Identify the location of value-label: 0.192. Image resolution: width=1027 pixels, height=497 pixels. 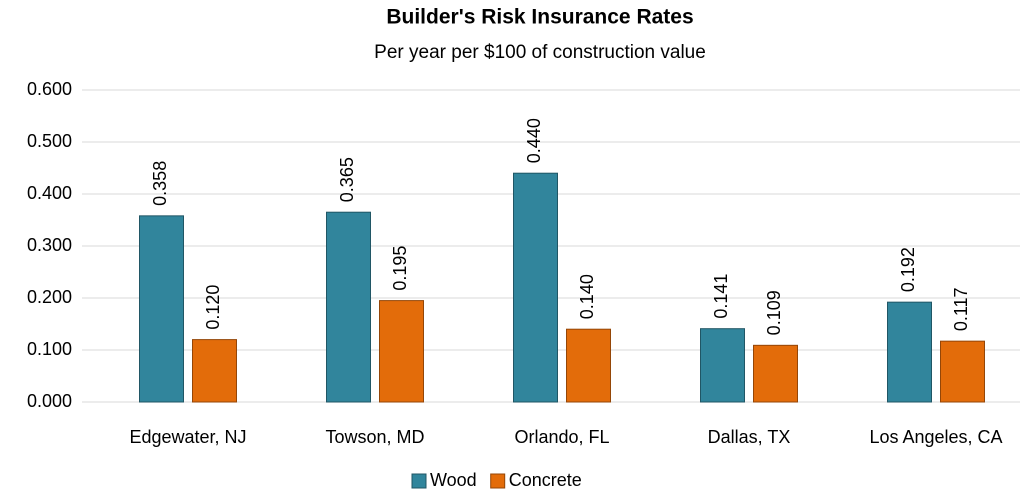
(908, 269).